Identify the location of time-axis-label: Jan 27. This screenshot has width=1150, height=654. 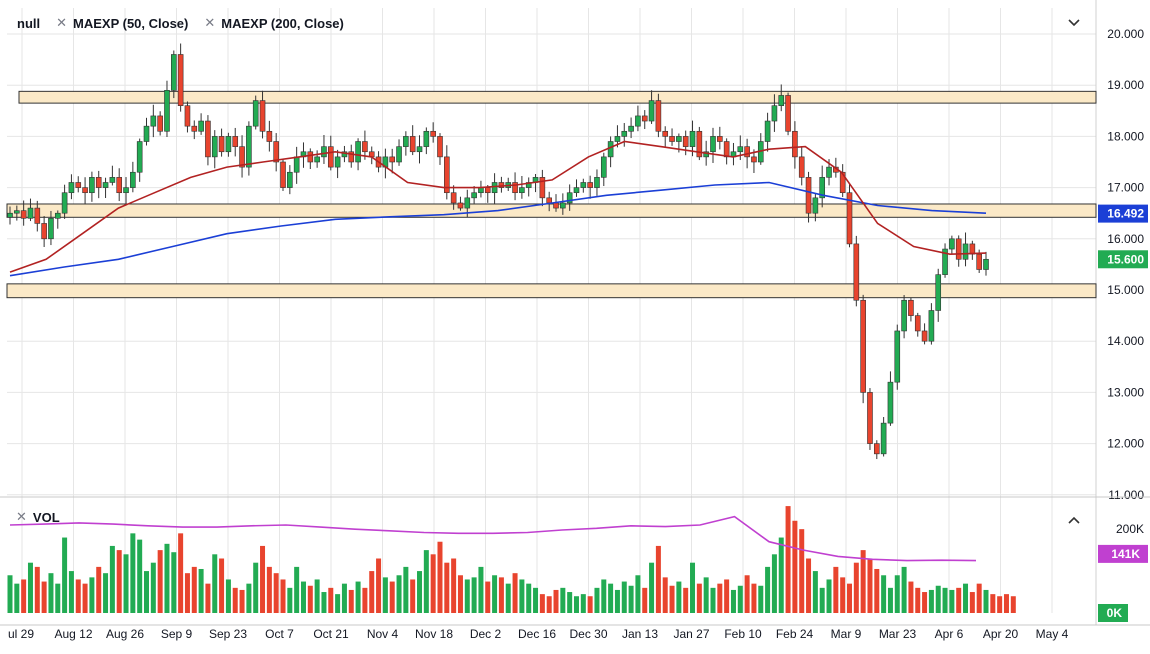
(691, 634).